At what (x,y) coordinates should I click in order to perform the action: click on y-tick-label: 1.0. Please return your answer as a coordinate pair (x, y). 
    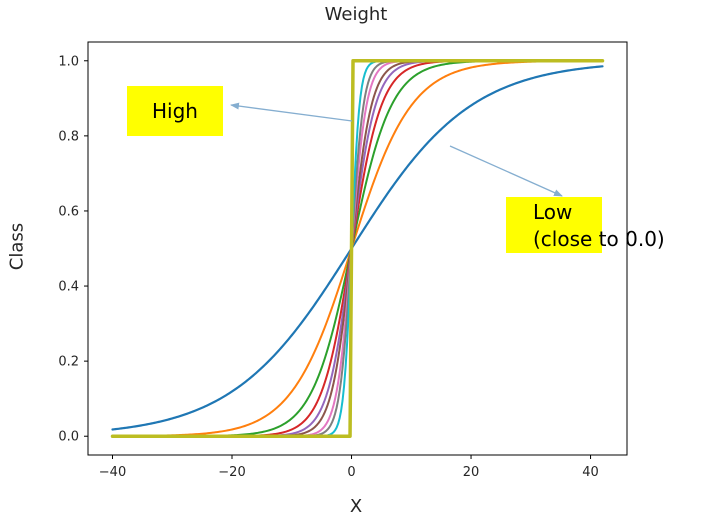
    Looking at the image, I should click on (68, 61).